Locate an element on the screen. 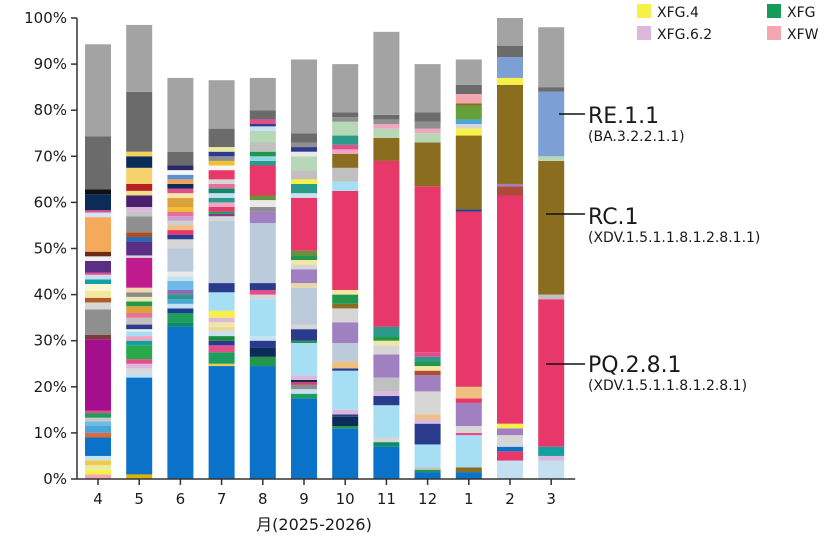  y-tick-label: 60% is located at coordinates (50, 202).